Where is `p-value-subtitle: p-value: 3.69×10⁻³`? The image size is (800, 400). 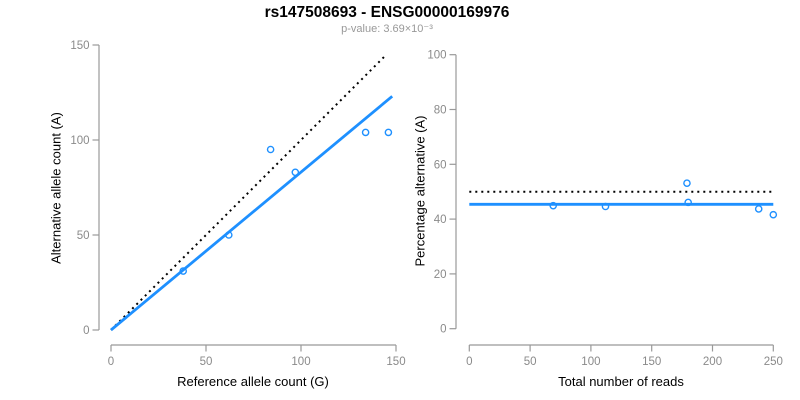 p-value-subtitle: p-value: 3.69×10⁻³ is located at coordinates (387, 29).